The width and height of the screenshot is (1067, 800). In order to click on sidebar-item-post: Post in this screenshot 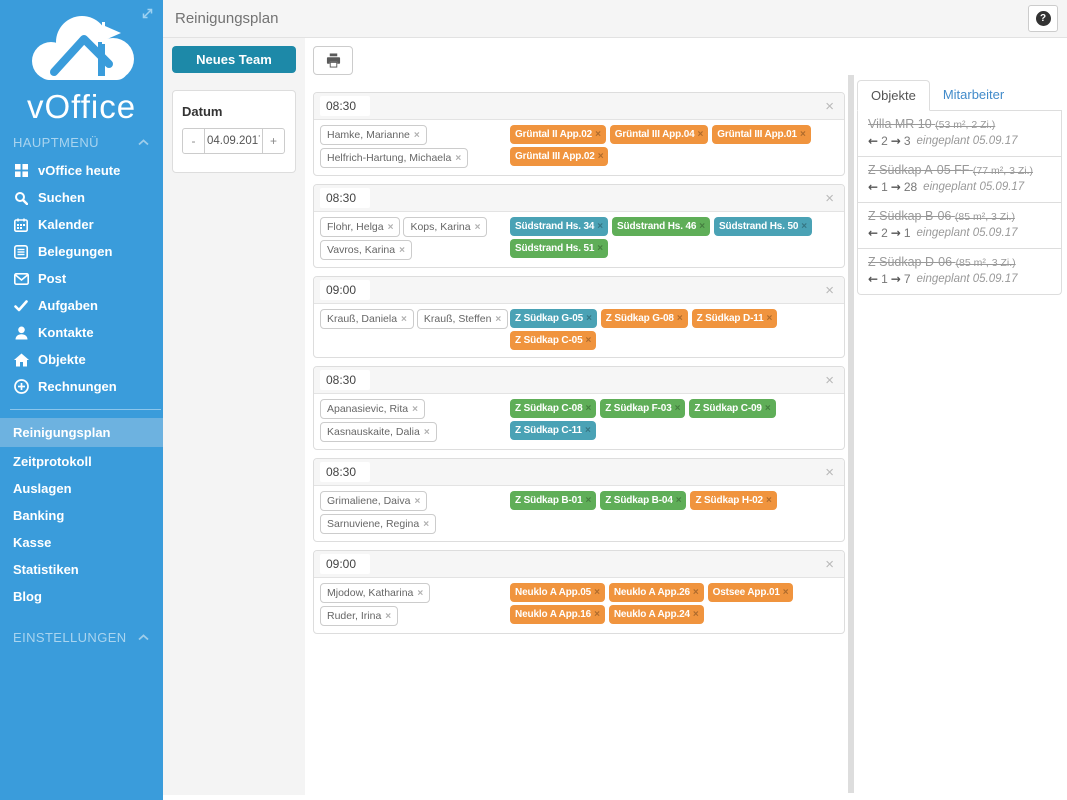, I will do `click(81, 278)`.